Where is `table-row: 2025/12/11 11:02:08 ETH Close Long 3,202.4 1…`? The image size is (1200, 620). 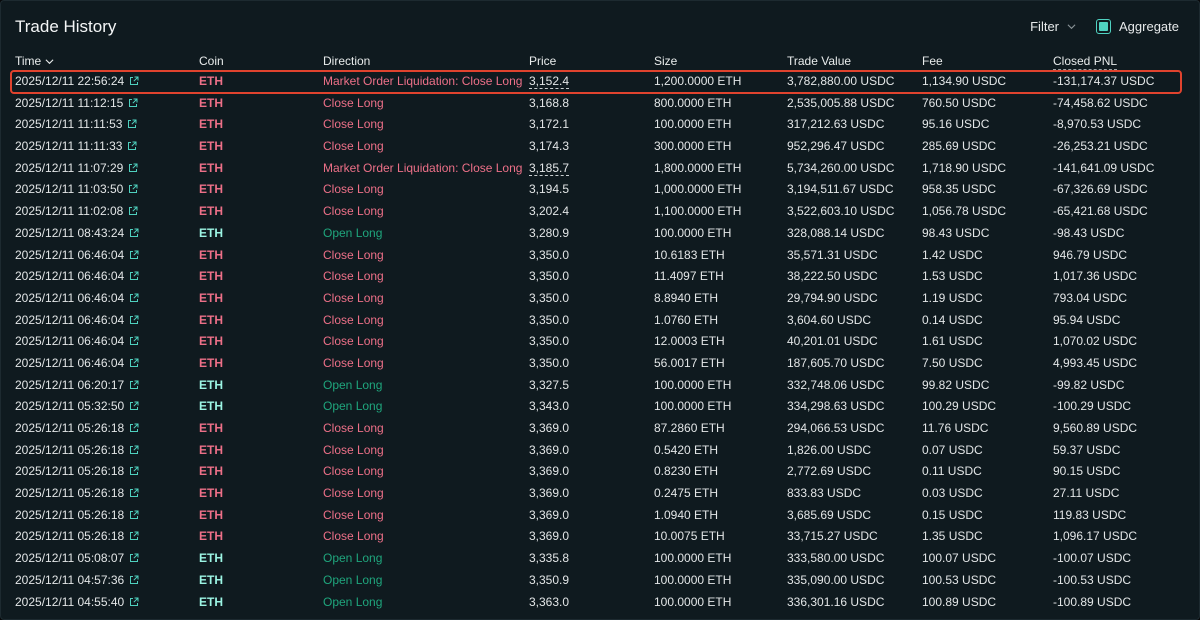 table-row: 2025/12/11 11:02:08 ETH Close Long 3,202.4 1… is located at coordinates (600, 212).